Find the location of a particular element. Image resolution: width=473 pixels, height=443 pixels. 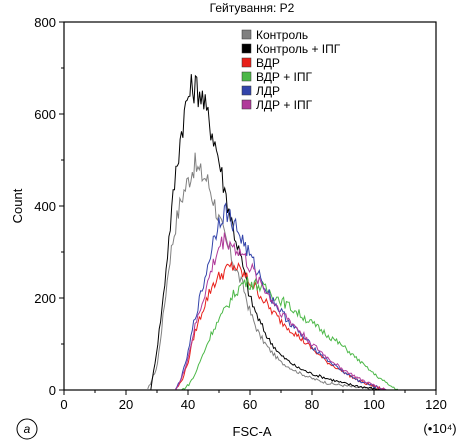

legend-label: ВДР + ІПГ is located at coordinates (284, 77).